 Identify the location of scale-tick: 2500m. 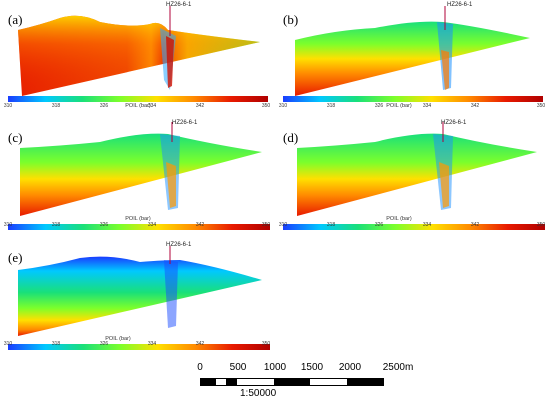
(398, 367).